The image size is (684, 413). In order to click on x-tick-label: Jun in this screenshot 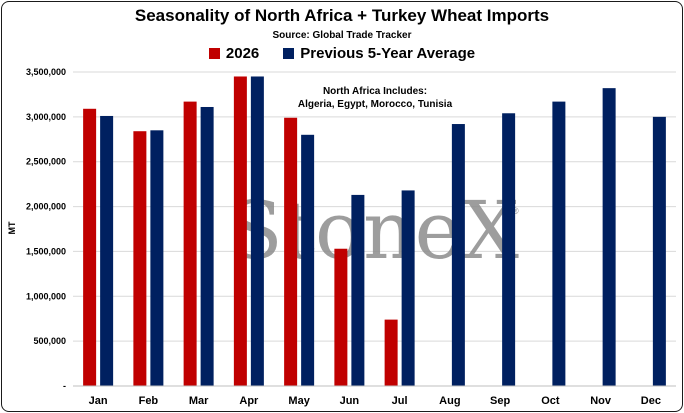, I will do `click(350, 401)`.